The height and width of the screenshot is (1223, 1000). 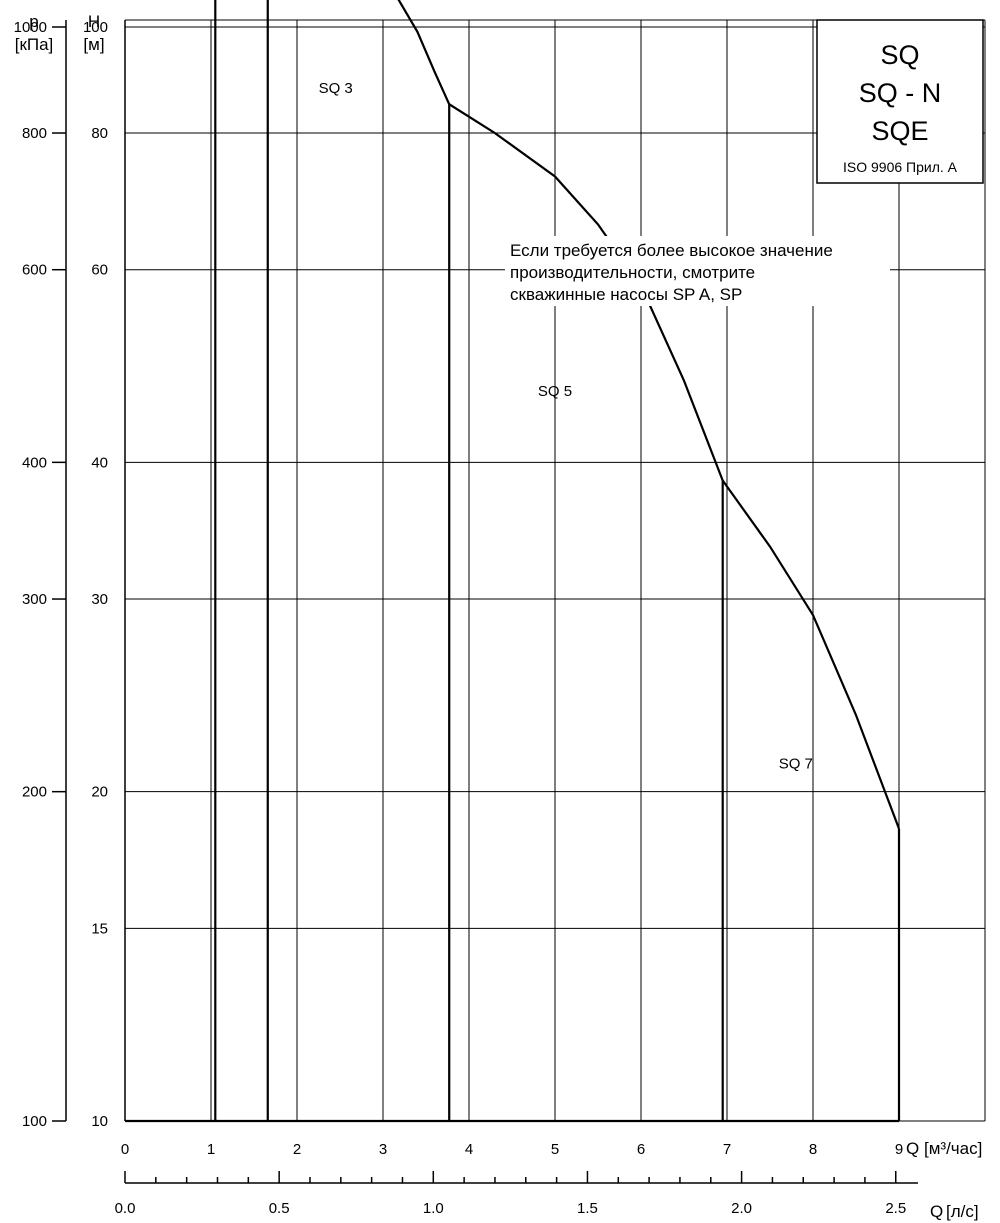 I want to click on p-tick-label: 300, so click(x=34, y=599).